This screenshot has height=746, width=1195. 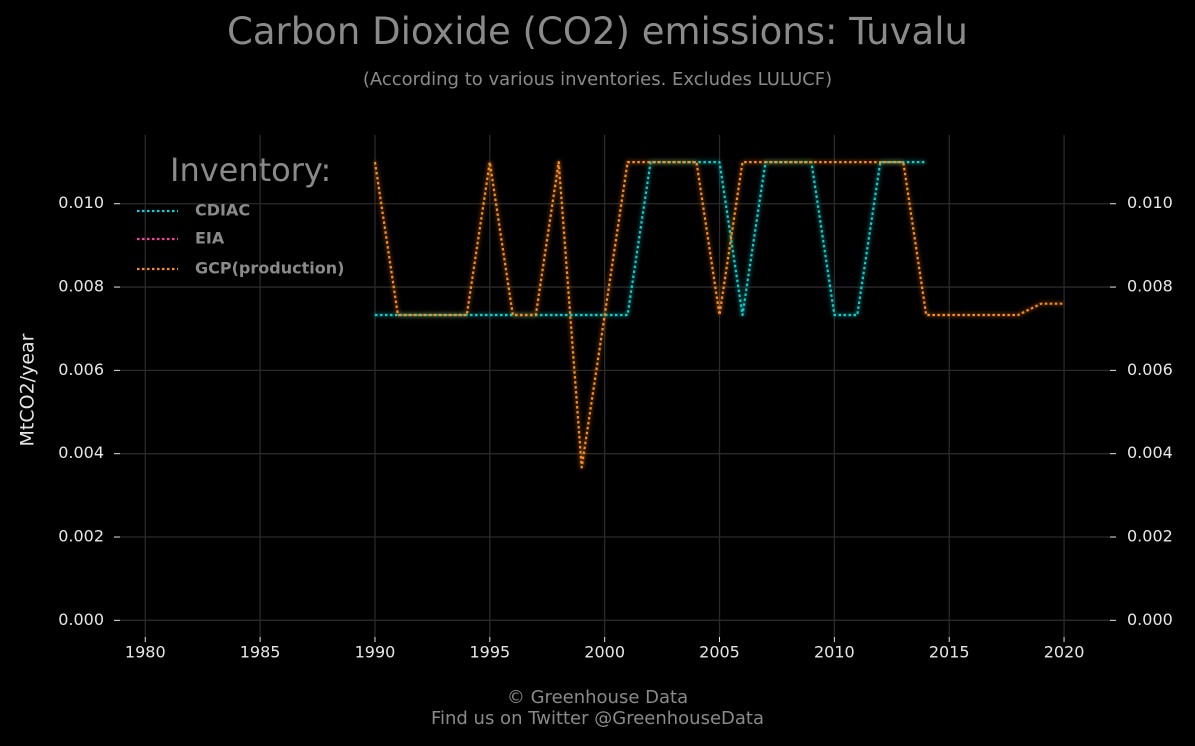 I want to click on x-tick-label: 1980, so click(x=145, y=652).